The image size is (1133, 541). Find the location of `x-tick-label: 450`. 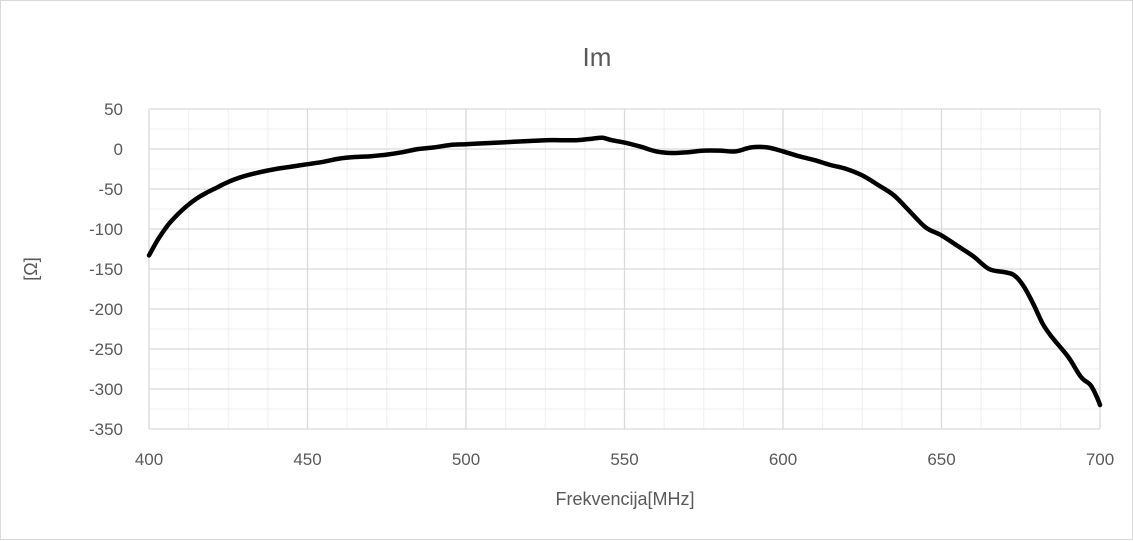

x-tick-label: 450 is located at coordinates (307, 459).